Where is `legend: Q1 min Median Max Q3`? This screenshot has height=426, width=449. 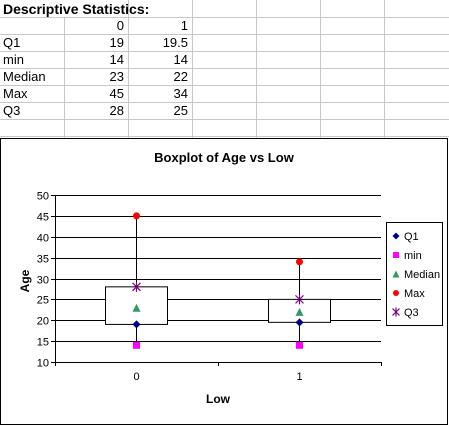
legend: Q1 min Median Max Q3 is located at coordinates (414, 274).